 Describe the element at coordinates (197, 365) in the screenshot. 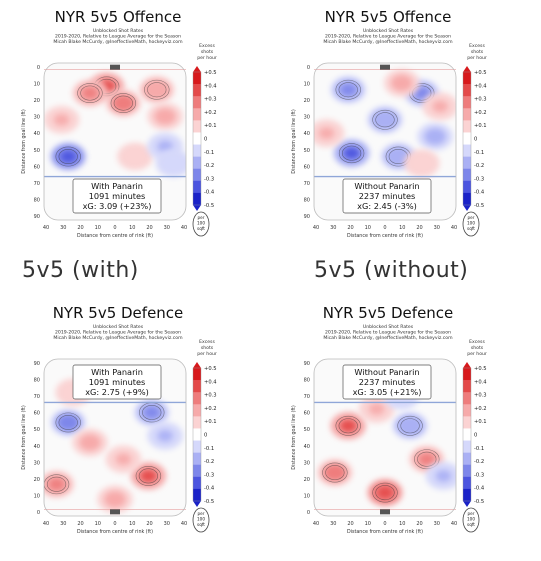

I see `colorbar-top-arrow` at that location.